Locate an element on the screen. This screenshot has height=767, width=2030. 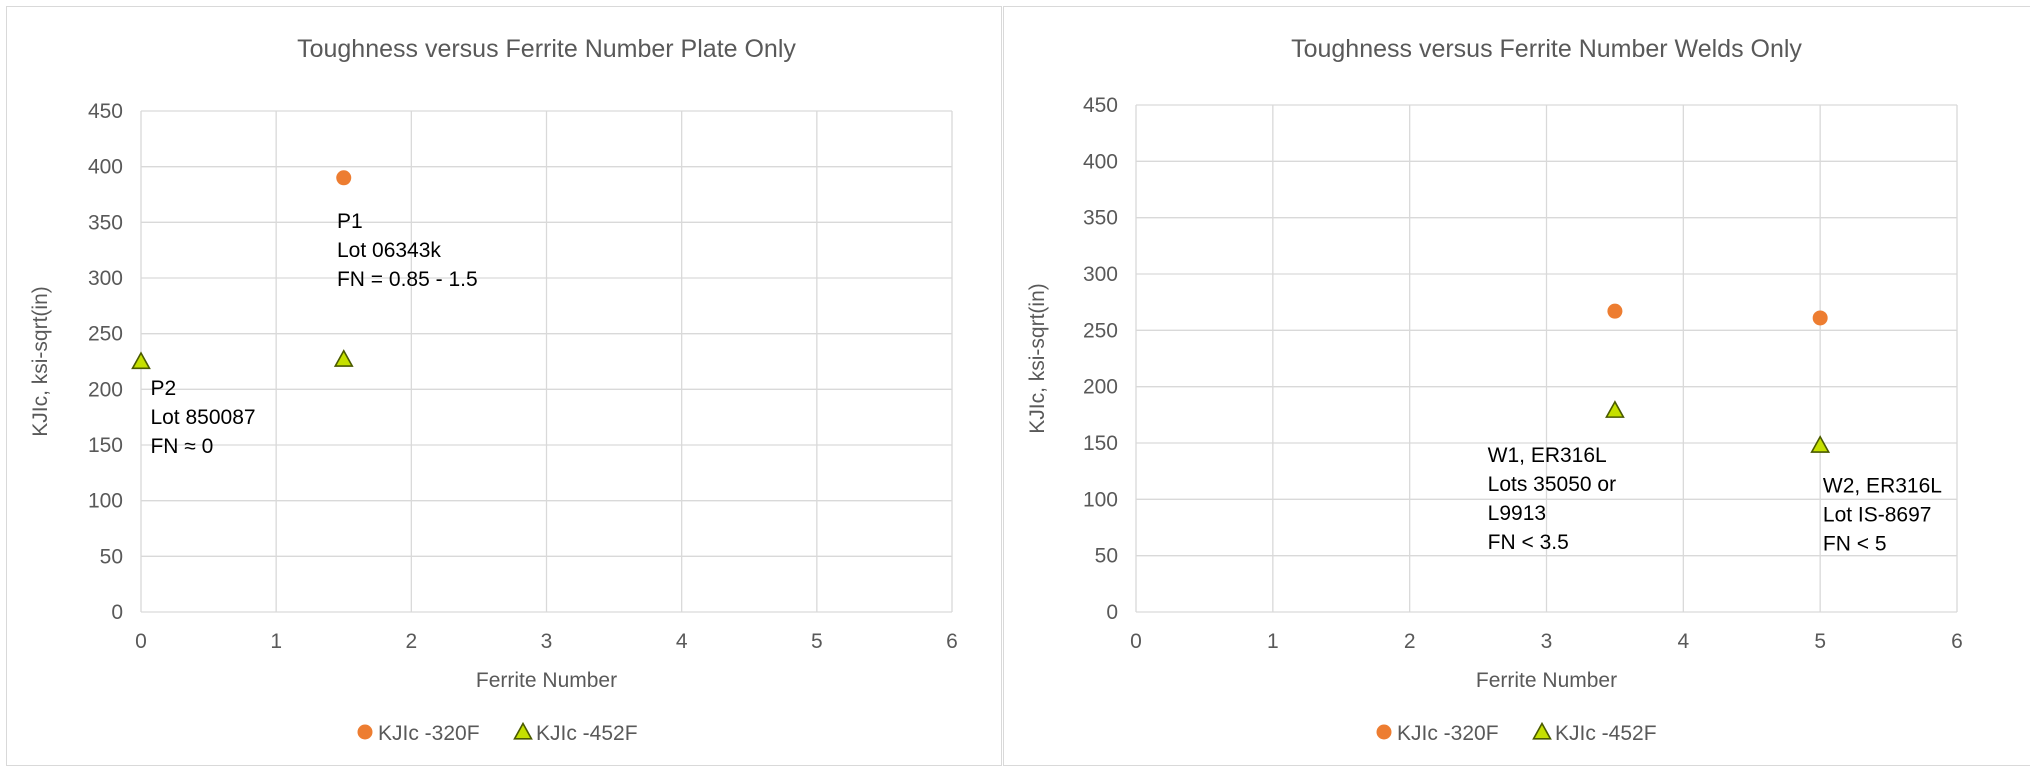
annotation-line: L9913 is located at coordinates (1517, 513).